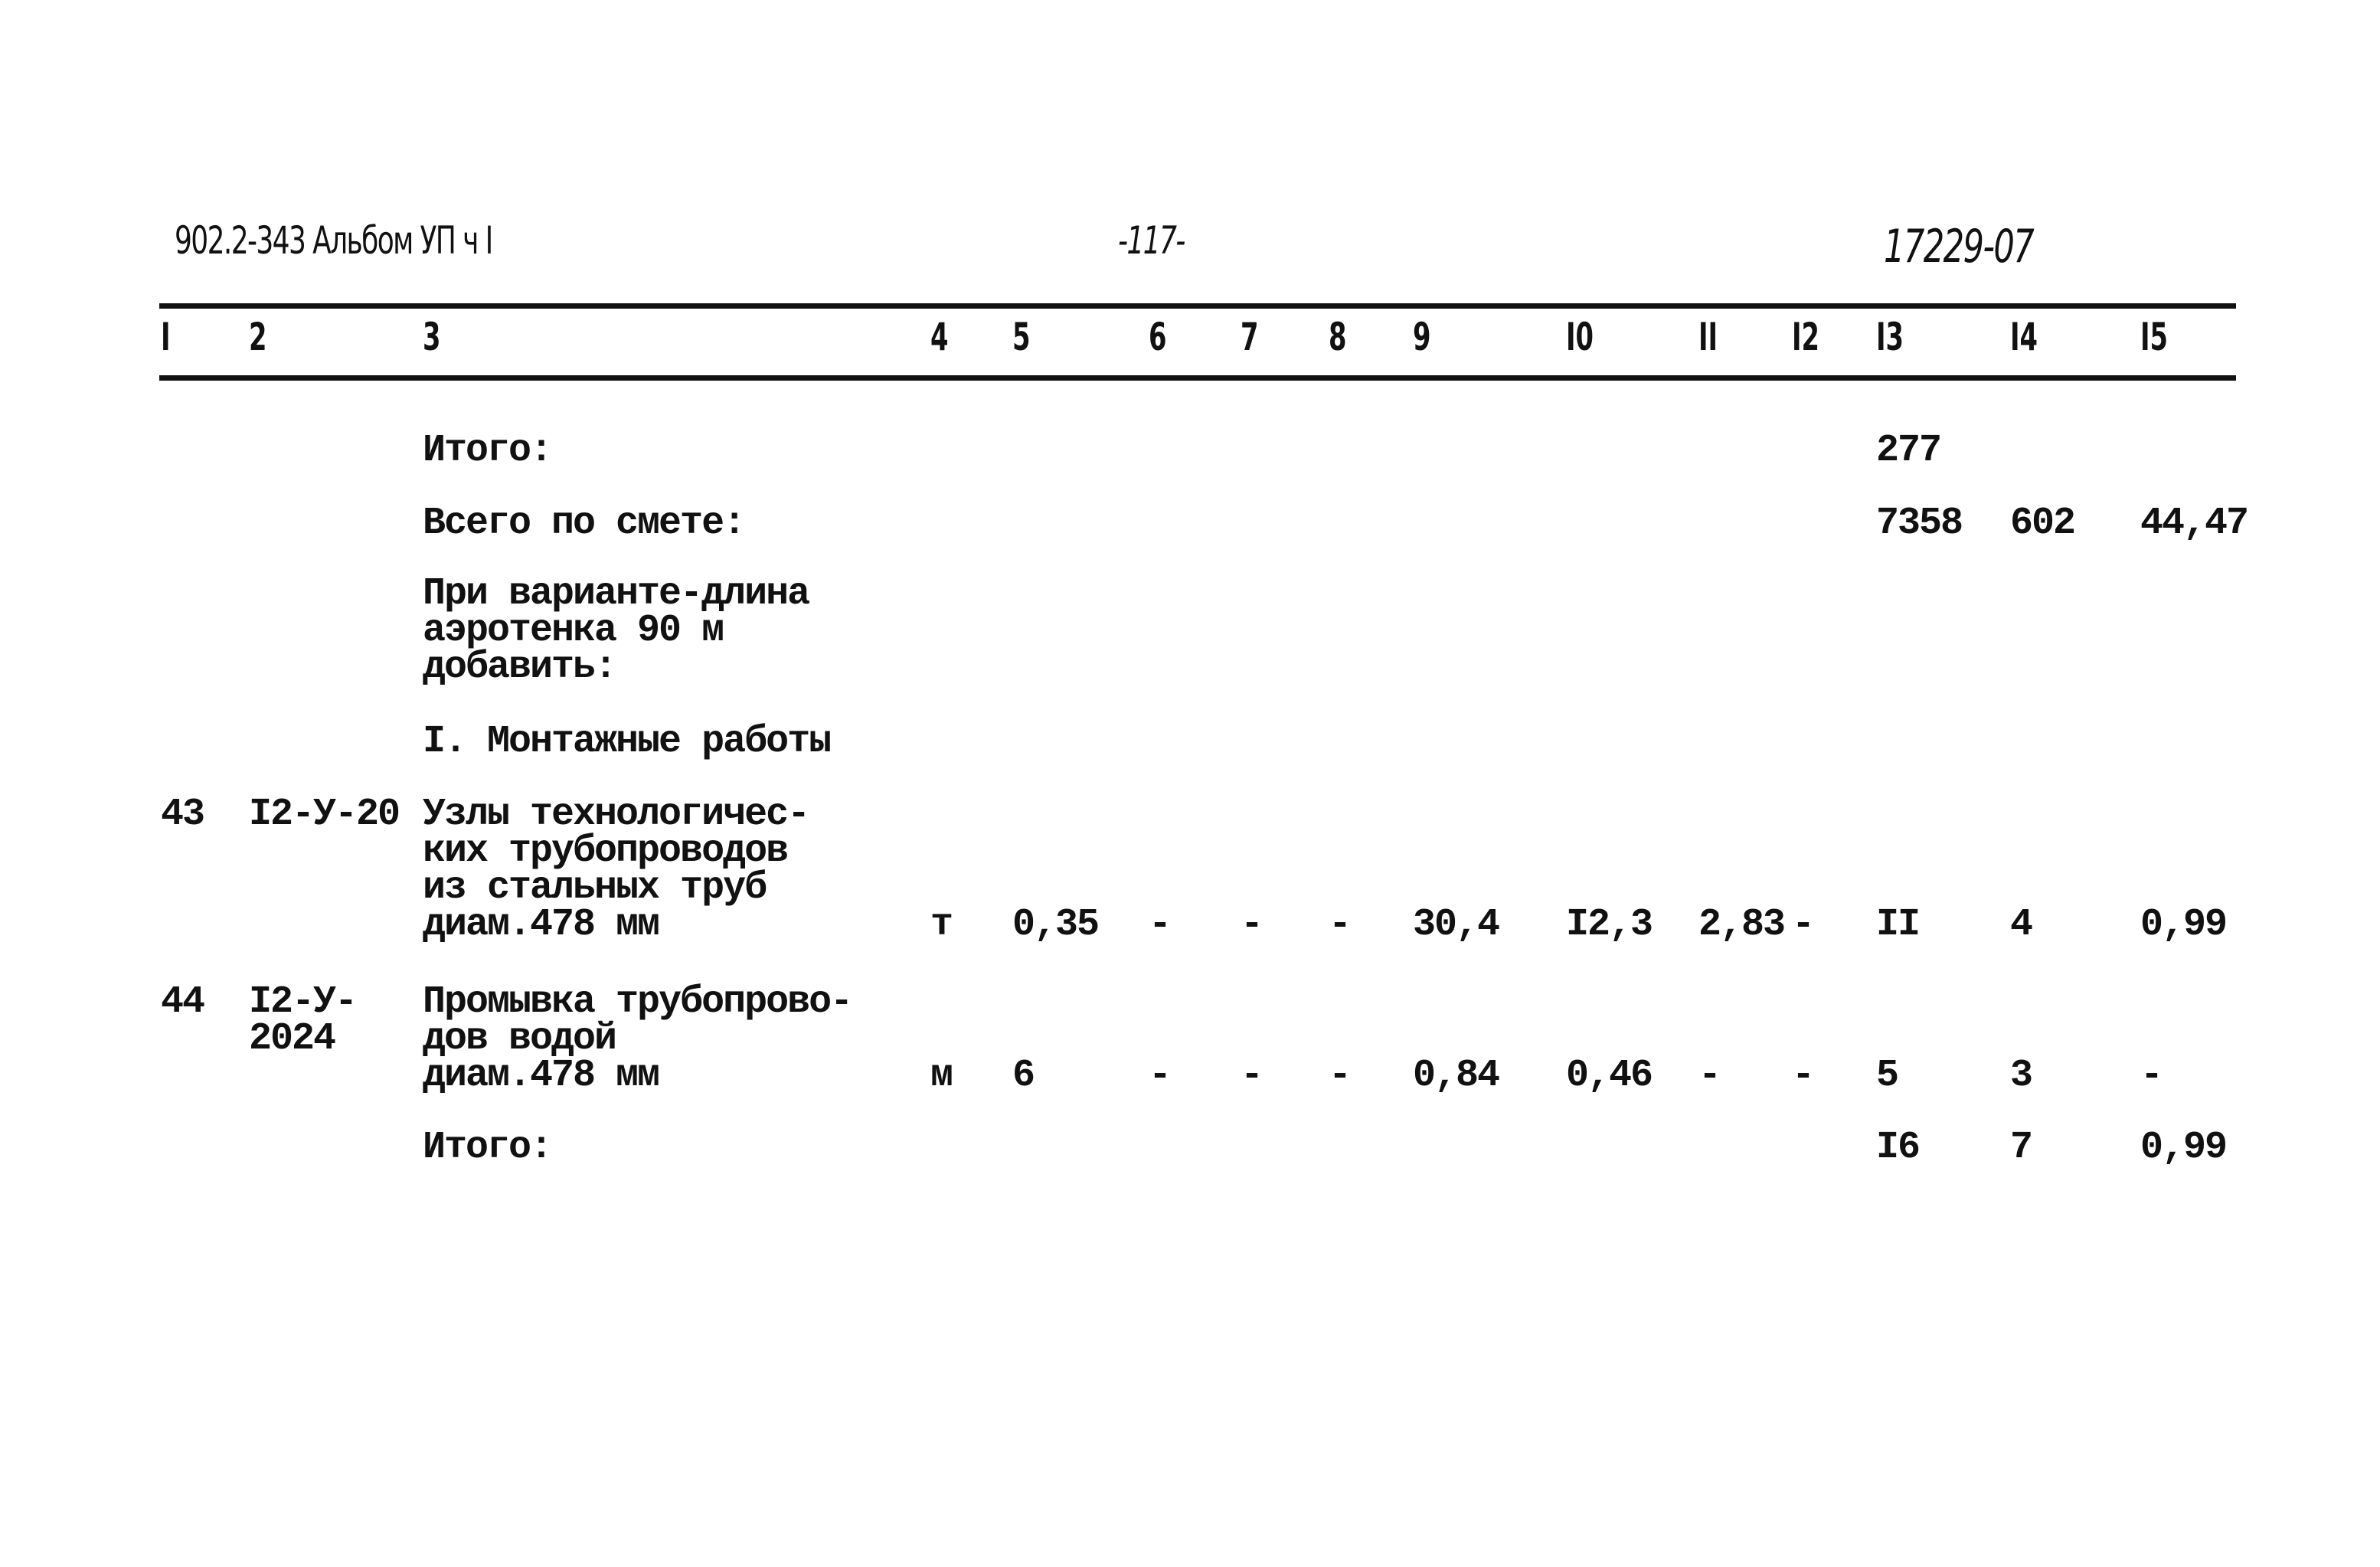  What do you see at coordinates (520, 667) in the screenshot?
I see `row-description: добавить:` at bounding box center [520, 667].